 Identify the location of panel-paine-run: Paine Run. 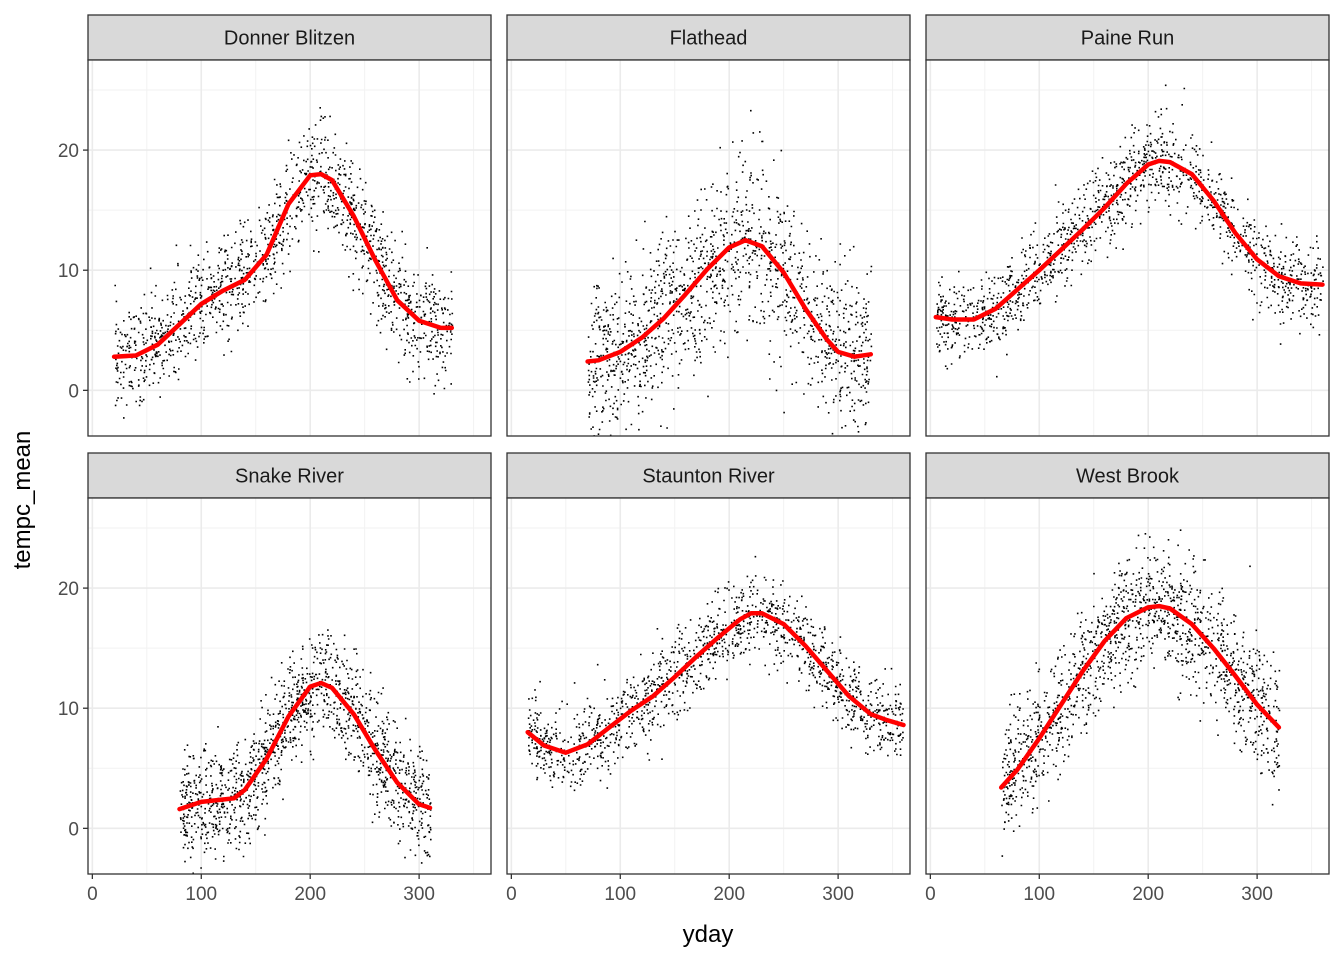
(1127, 225).